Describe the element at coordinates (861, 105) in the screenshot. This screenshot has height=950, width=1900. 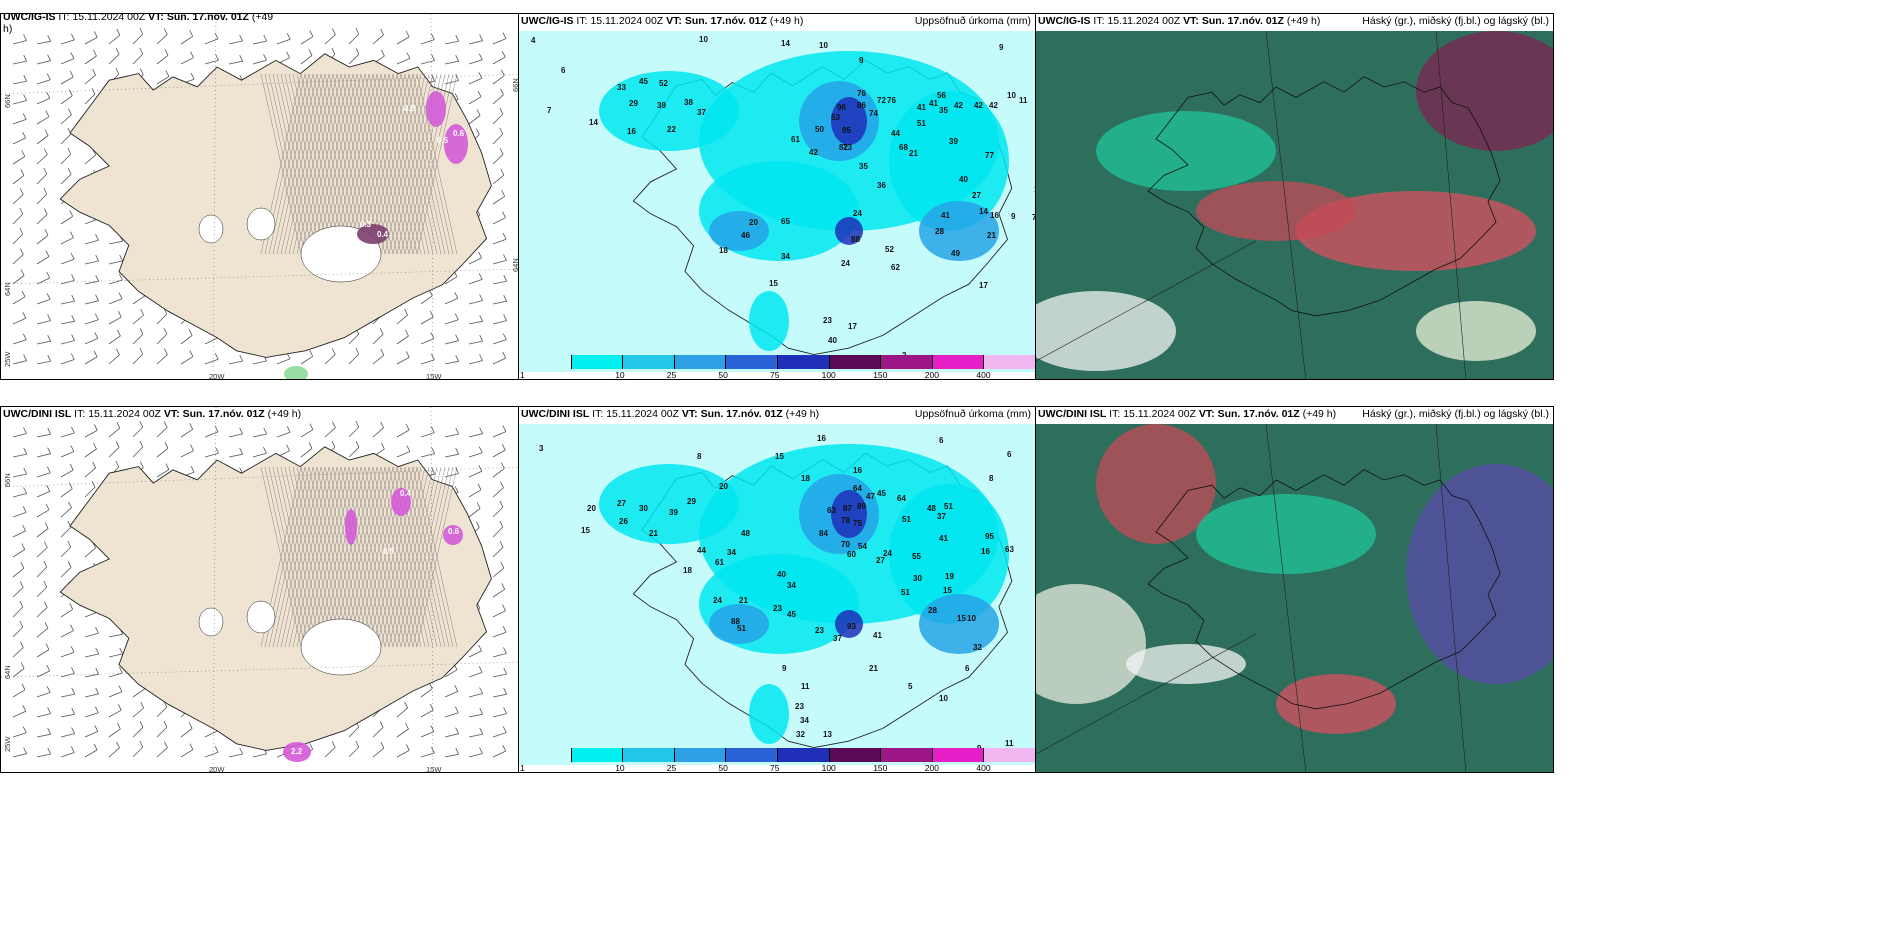
I see `precip-value: 86` at that location.